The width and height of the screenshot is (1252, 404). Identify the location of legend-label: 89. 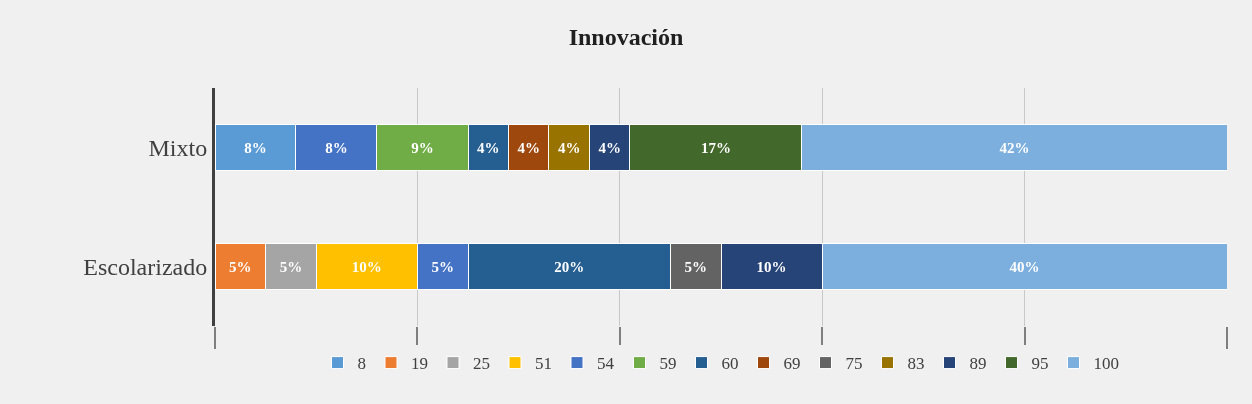
(978, 364).